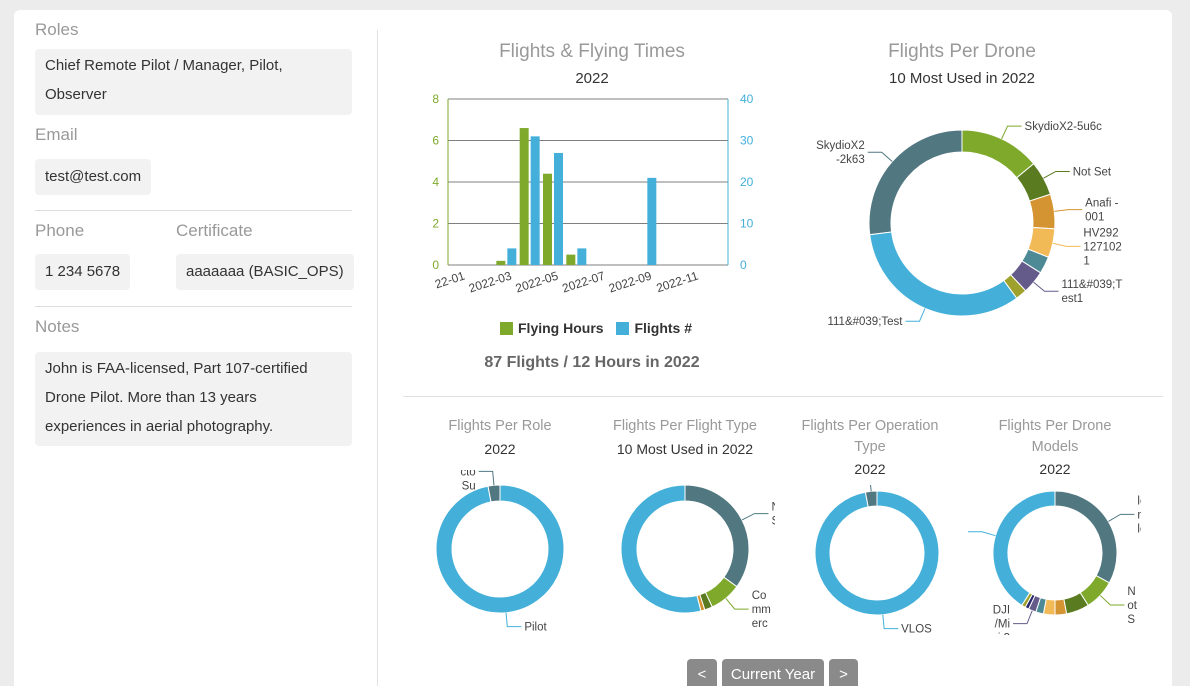 The height and width of the screenshot is (686, 1190). Describe the element at coordinates (773, 522) in the screenshot. I see `slice-label: Set` at that location.